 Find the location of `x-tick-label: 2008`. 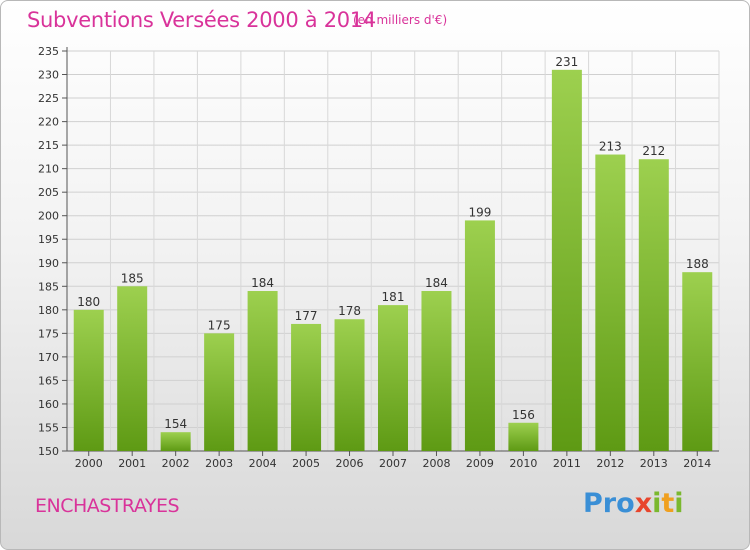

x-tick-label: 2008 is located at coordinates (436, 463).